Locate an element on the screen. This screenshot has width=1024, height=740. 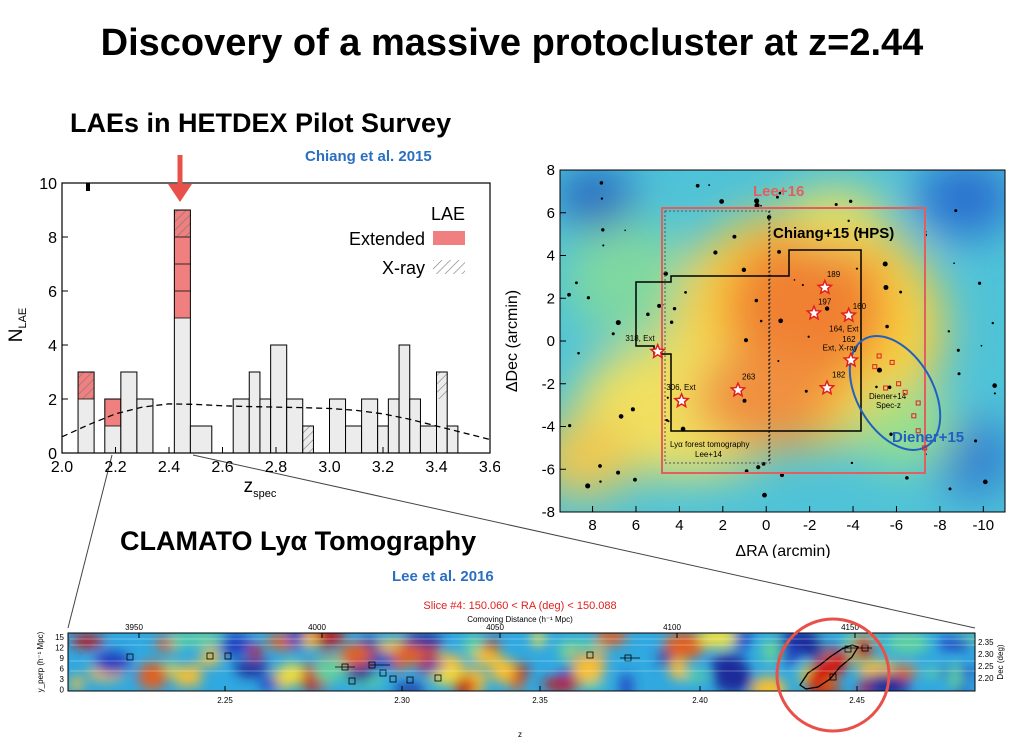
map-y-tick-label: 4 is located at coordinates (551, 256).